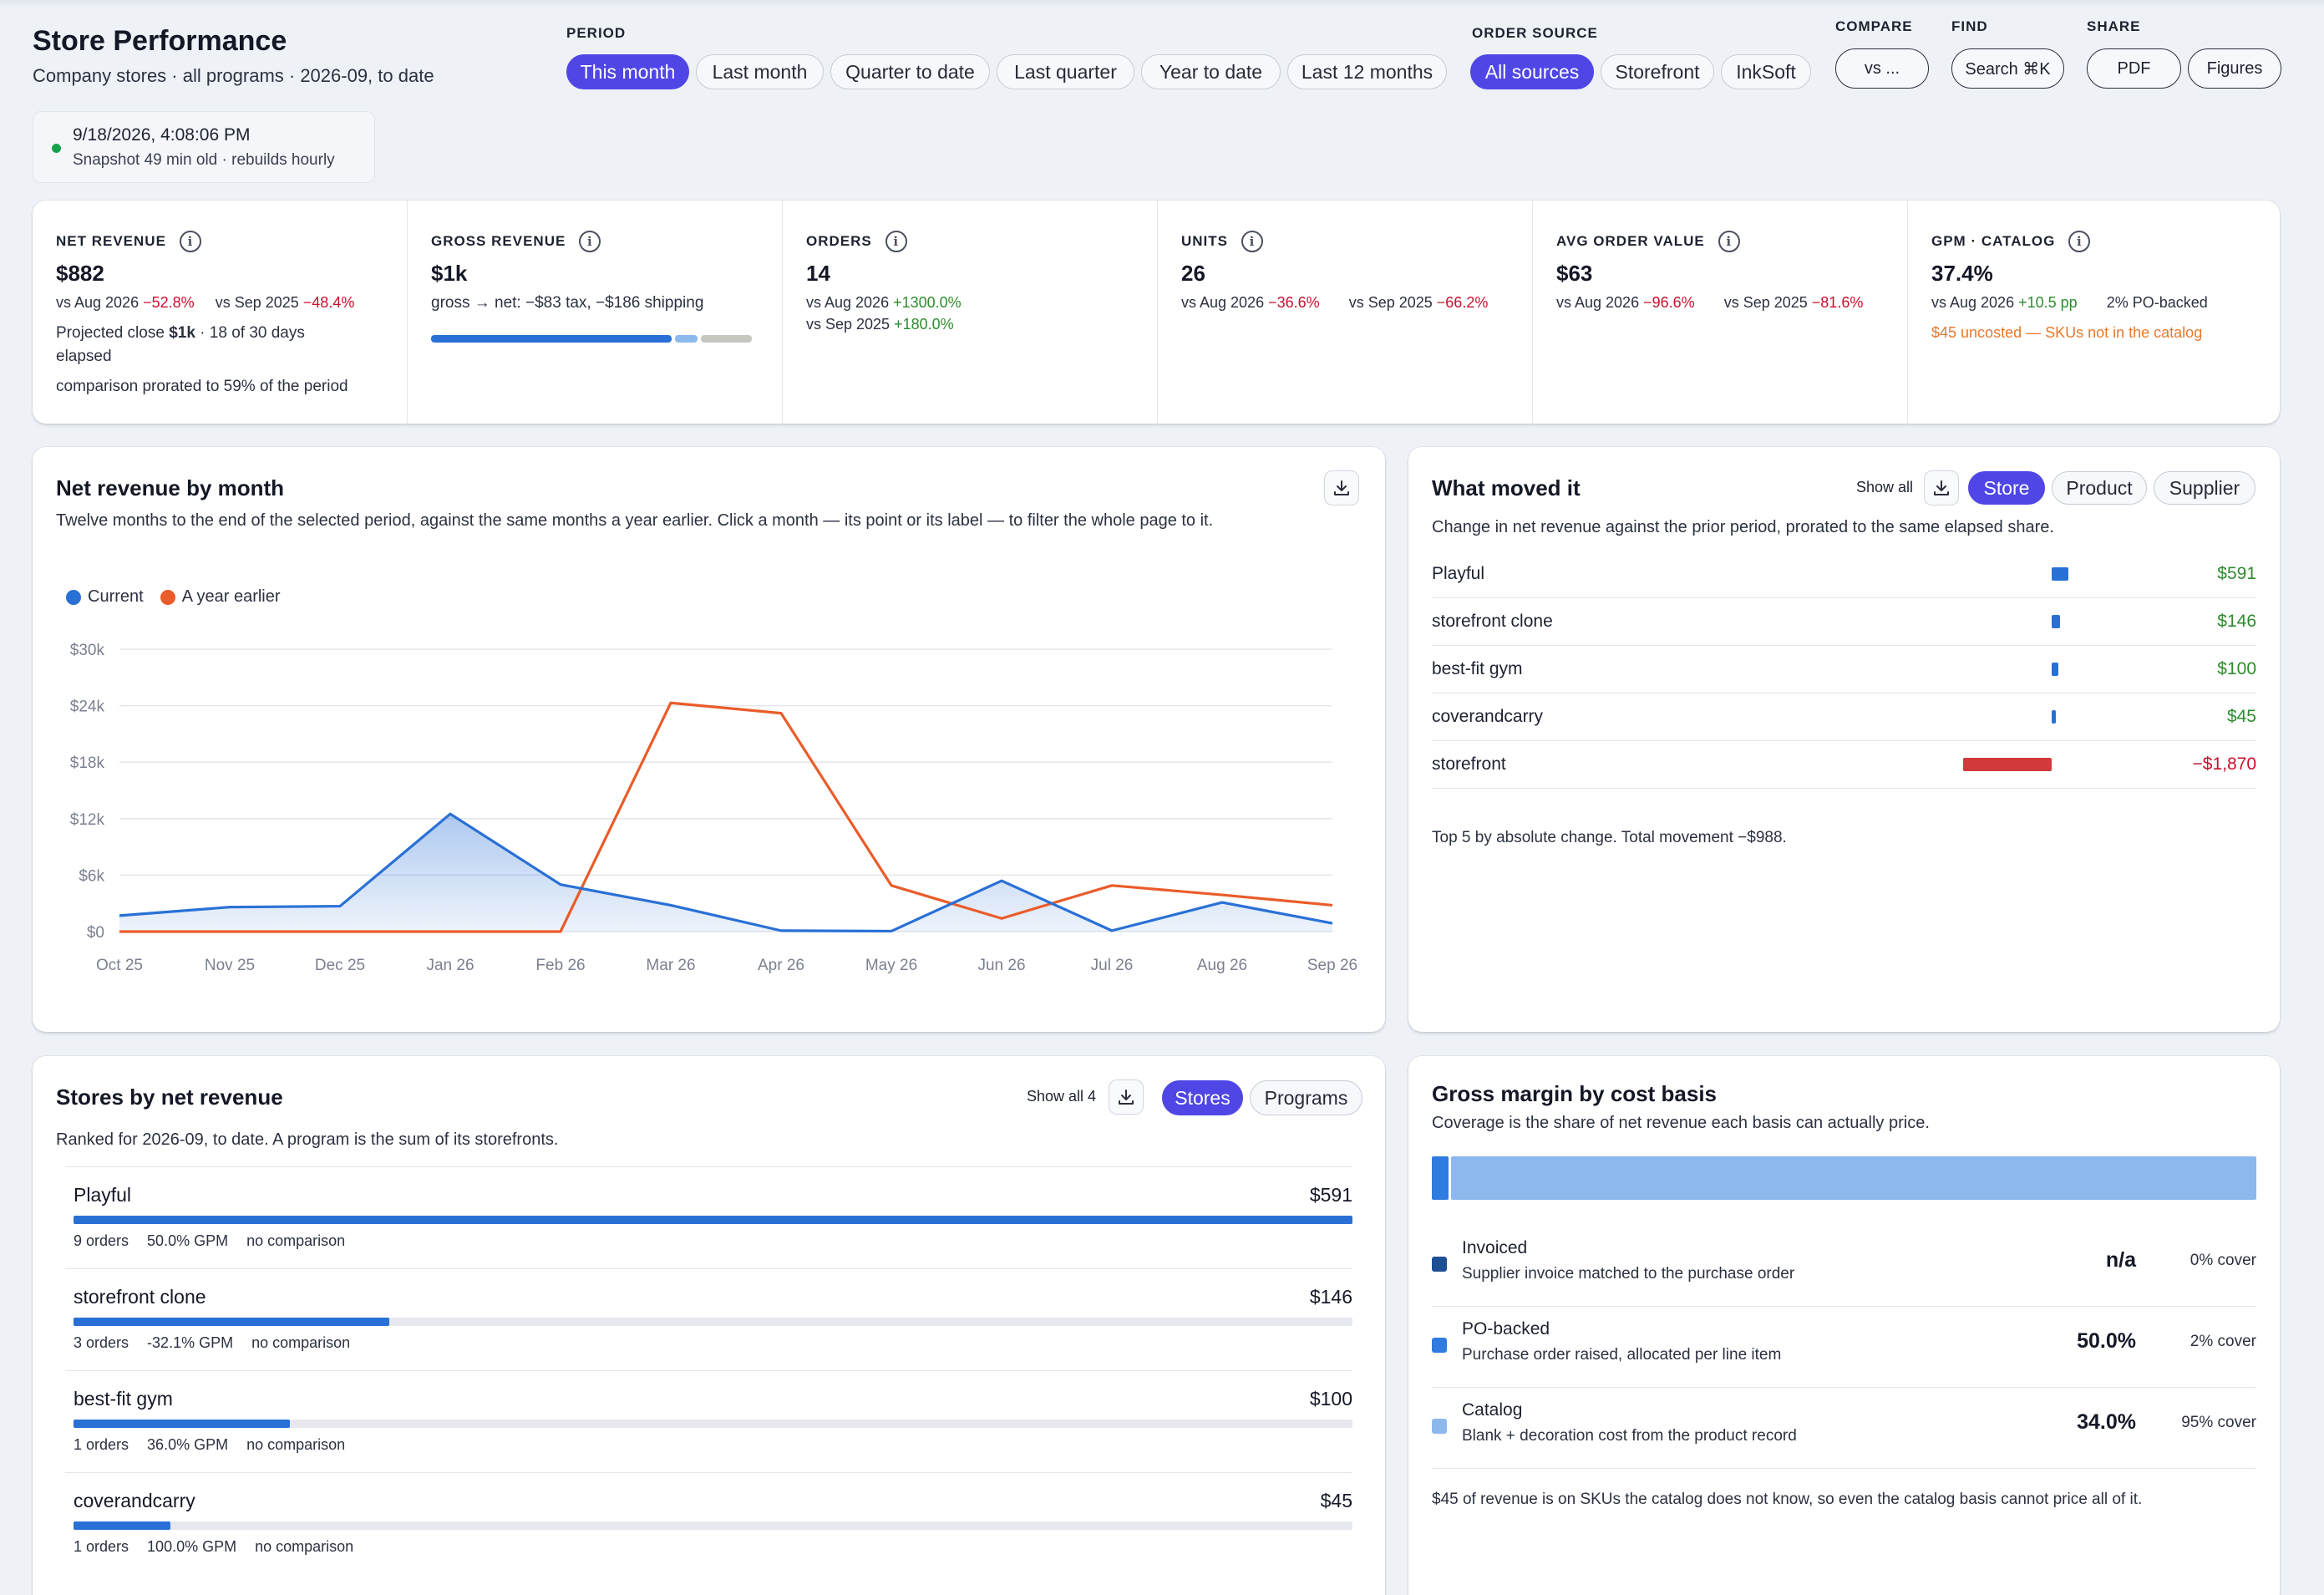 Image resolution: width=2324 pixels, height=1595 pixels. Describe the element at coordinates (560, 965) in the screenshot. I see `x-tick-label: Feb 26` at that location.